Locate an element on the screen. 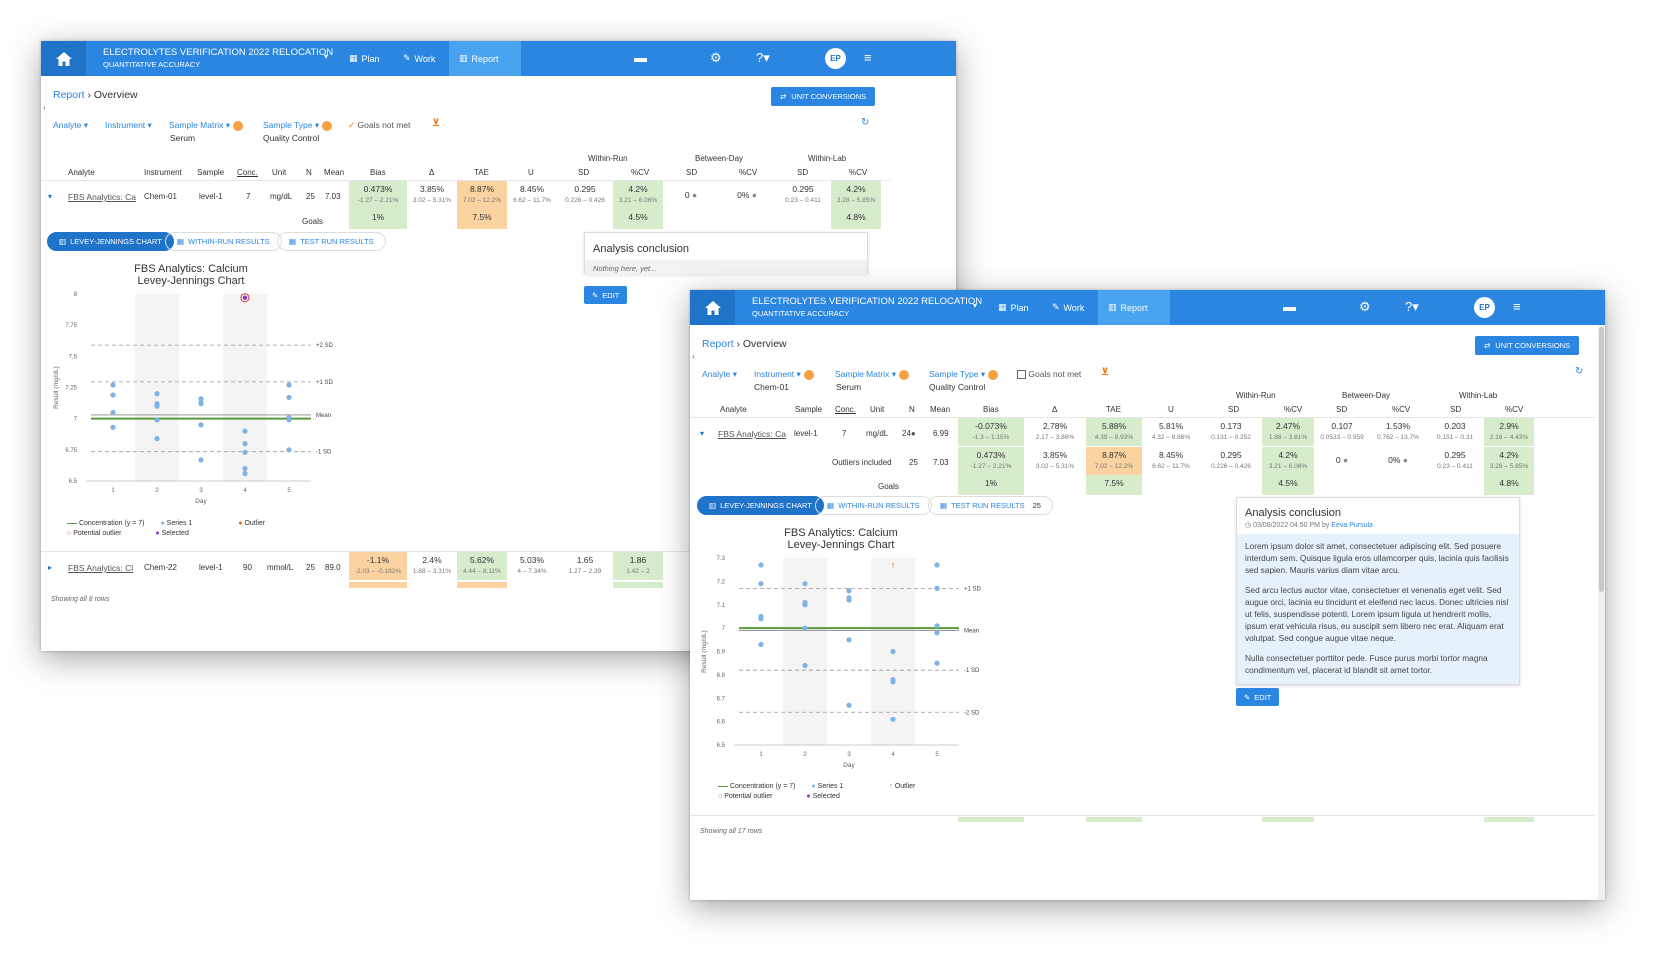  conclusion-author-link: Eeva Pursula is located at coordinates (1352, 525).